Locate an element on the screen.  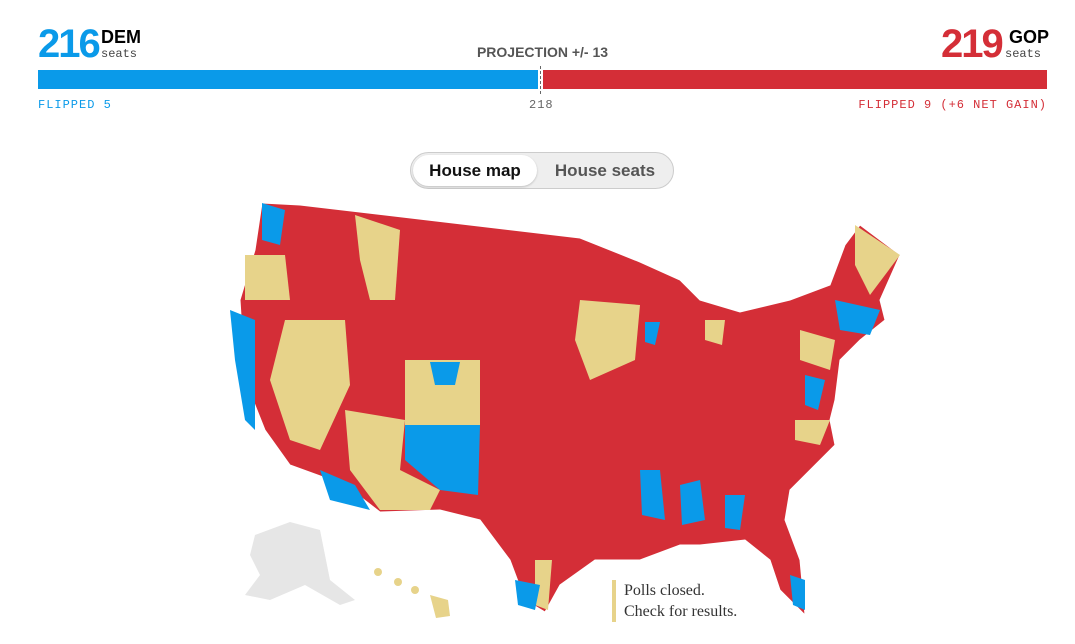
legend-line-1: Polls closed. is located at coordinates (664, 590).